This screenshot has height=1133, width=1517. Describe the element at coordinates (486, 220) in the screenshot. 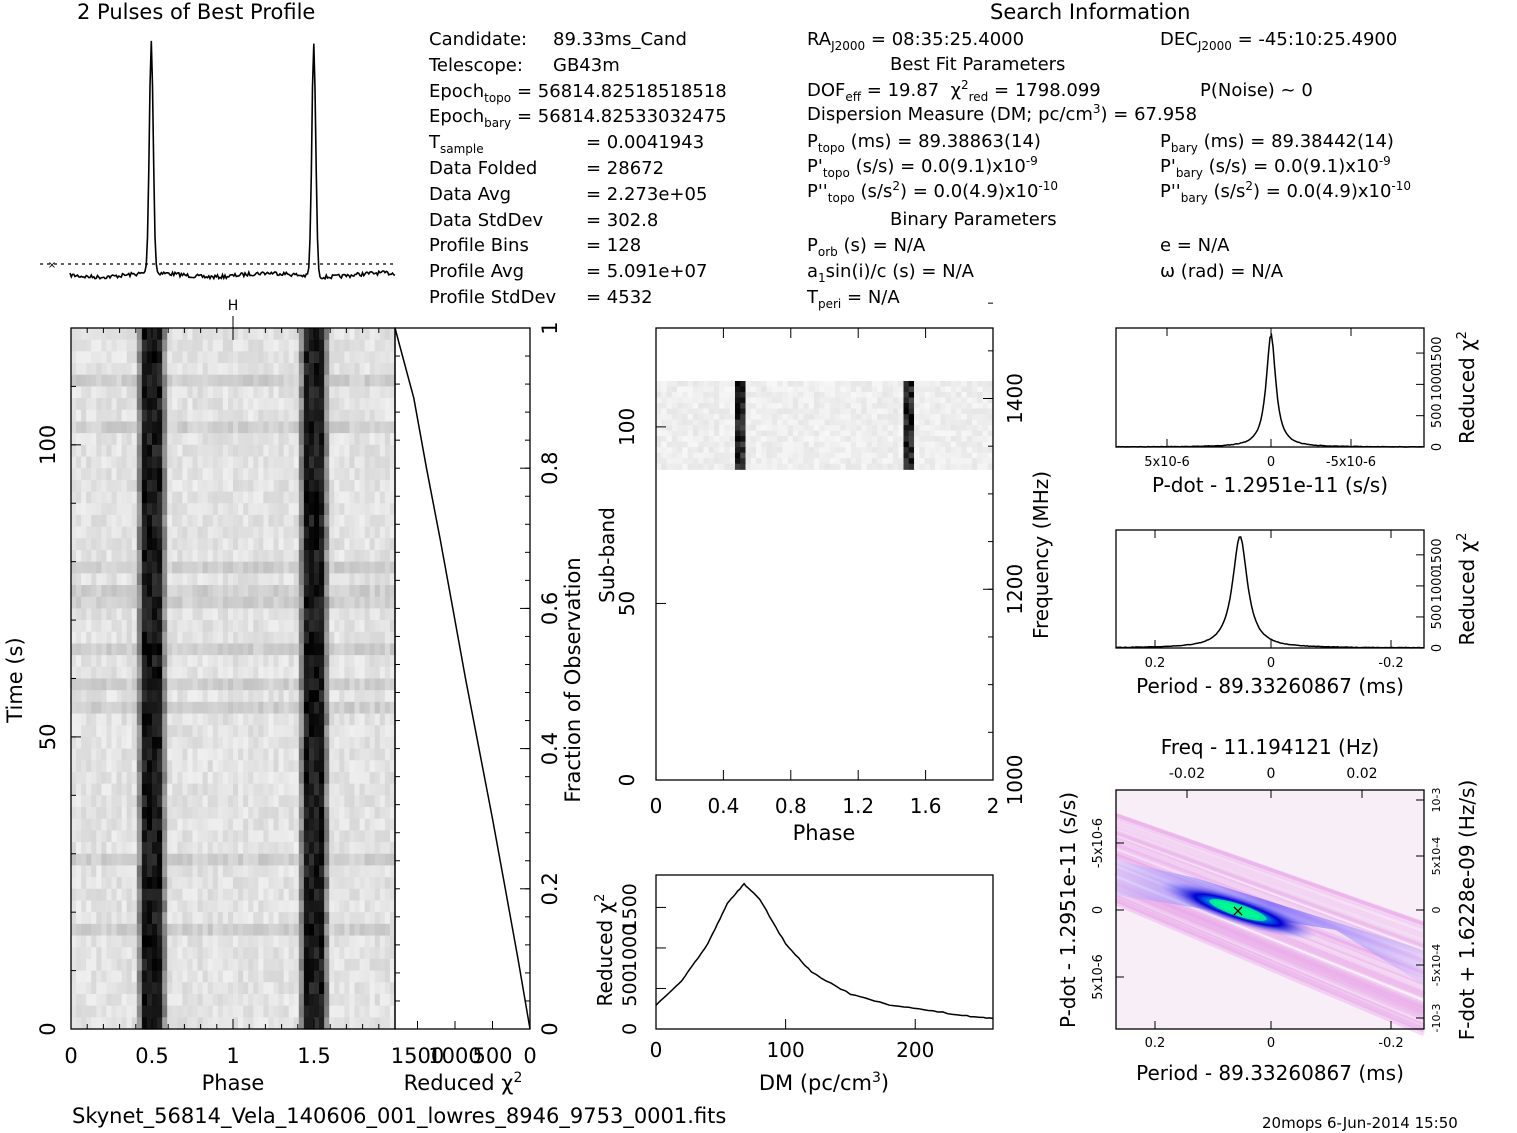

I see `info-label: Data StdDev` at that location.